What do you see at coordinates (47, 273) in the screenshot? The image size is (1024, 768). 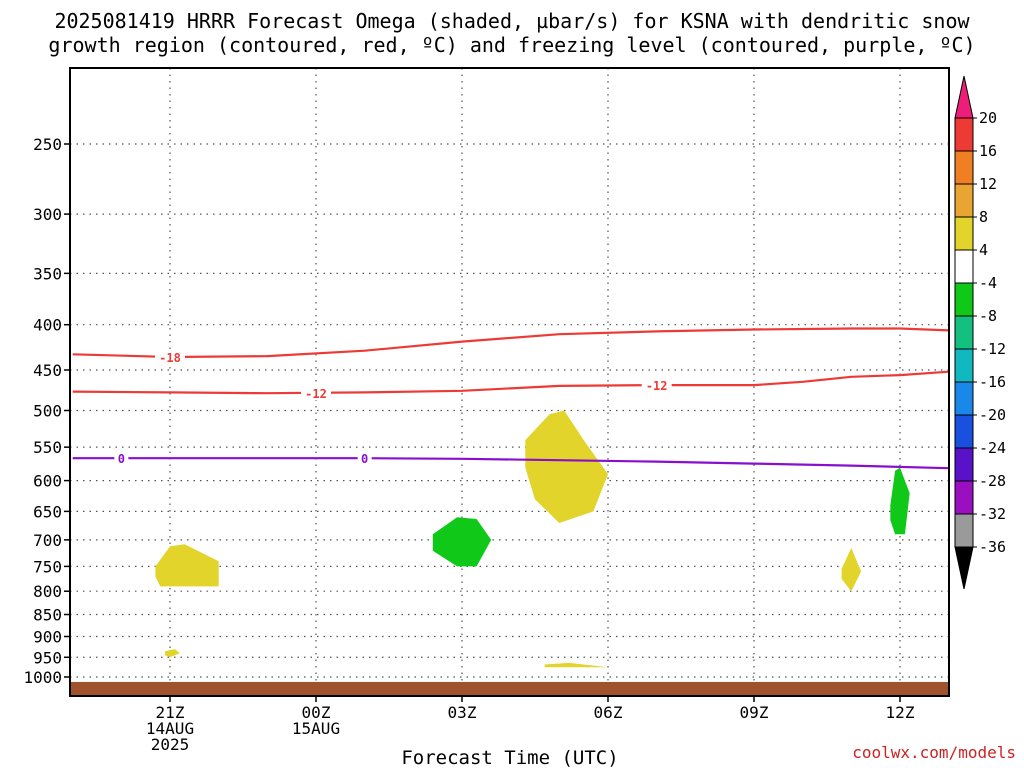 I see `y-tick-label-350: 350` at bounding box center [47, 273].